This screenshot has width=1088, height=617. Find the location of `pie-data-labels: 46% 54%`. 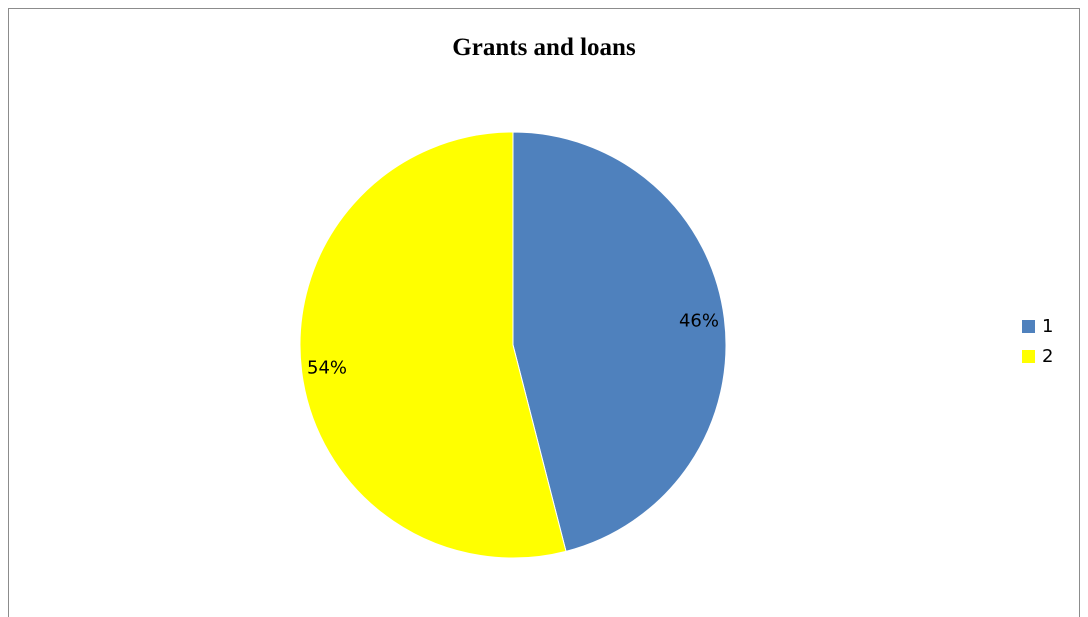

pie-data-labels: 46% 54% is located at coordinates (513, 345).